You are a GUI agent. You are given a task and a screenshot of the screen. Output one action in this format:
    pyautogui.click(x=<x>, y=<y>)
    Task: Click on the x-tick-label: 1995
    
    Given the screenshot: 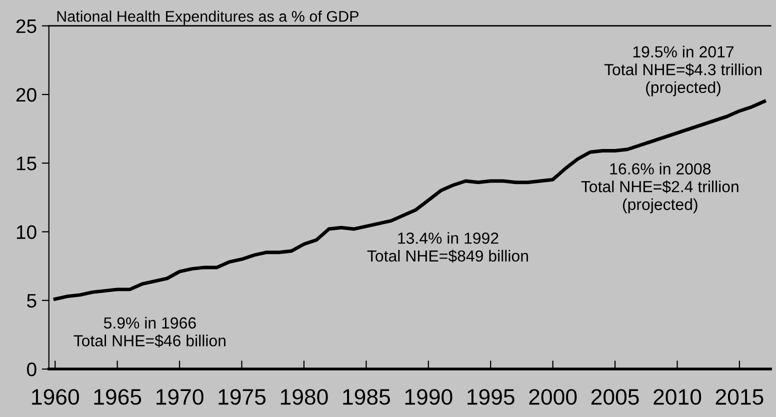 What is the action you would take?
    pyautogui.click(x=491, y=397)
    